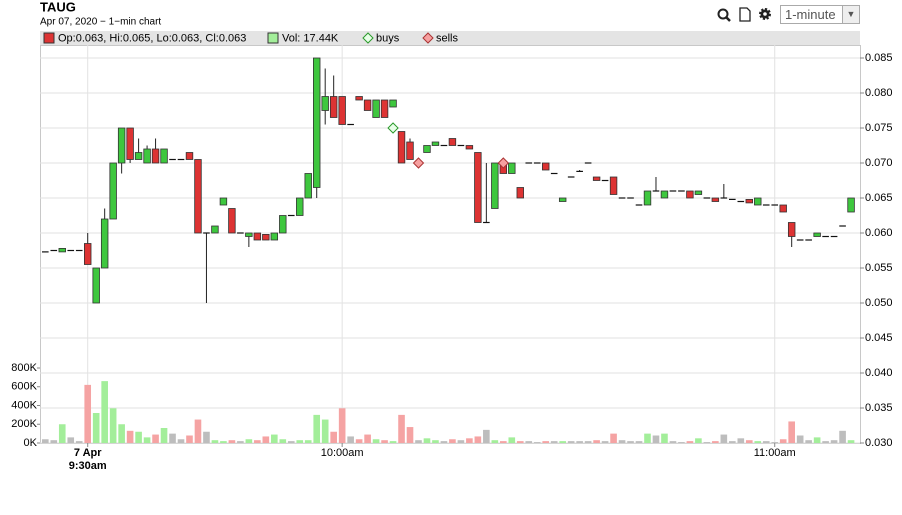  I want to click on legend-volume-swatch, so click(273, 38).